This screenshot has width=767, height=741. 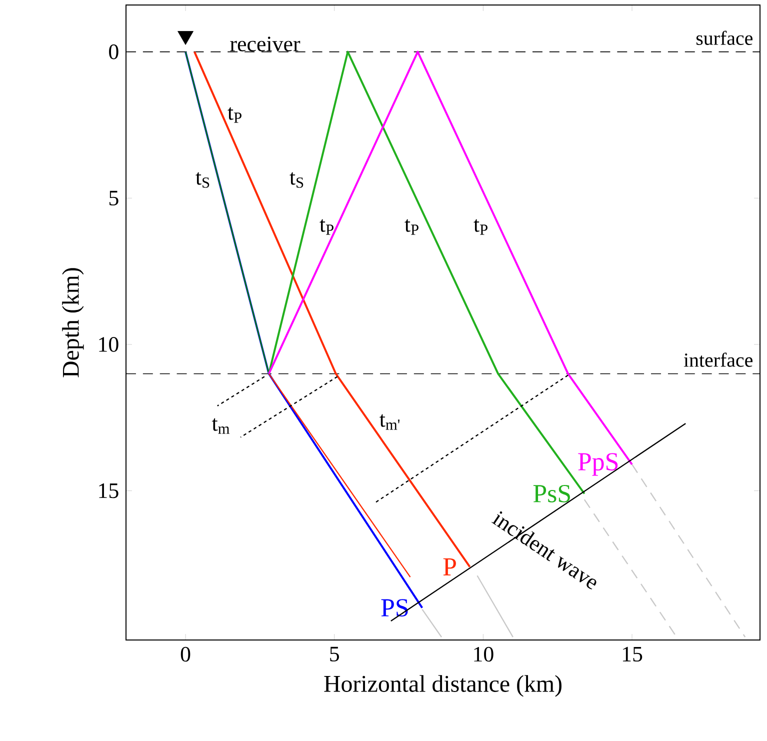 What do you see at coordinates (724, 37) in the screenshot?
I see `ref-line-label: surface` at bounding box center [724, 37].